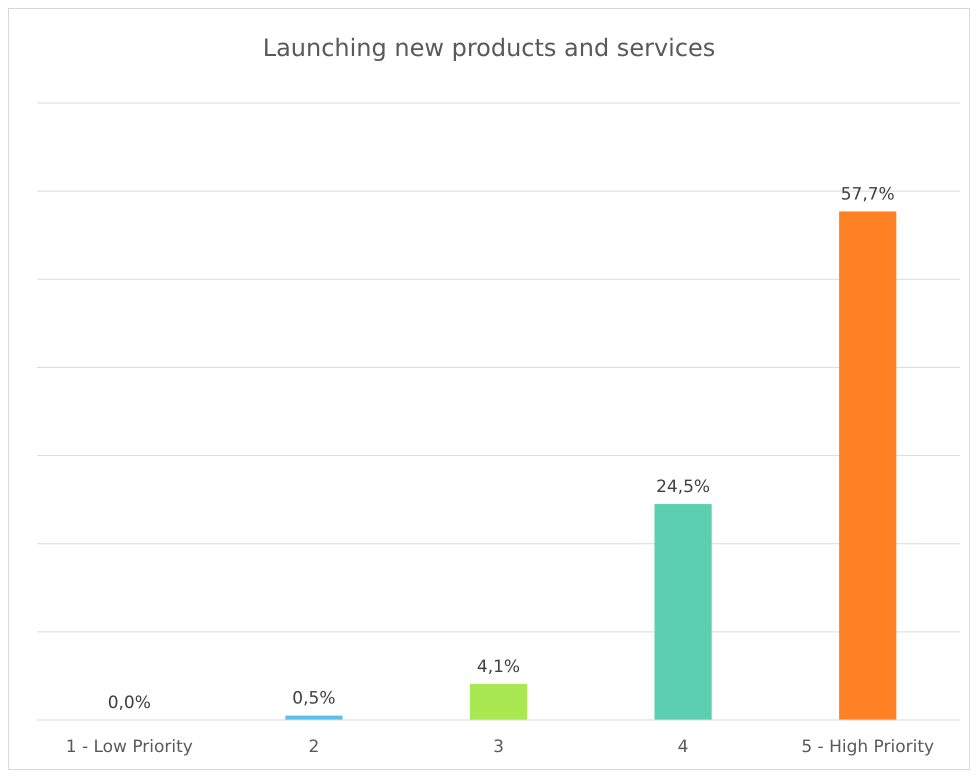  Describe the element at coordinates (683, 487) in the screenshot. I see `data-label: 24,5%` at that location.